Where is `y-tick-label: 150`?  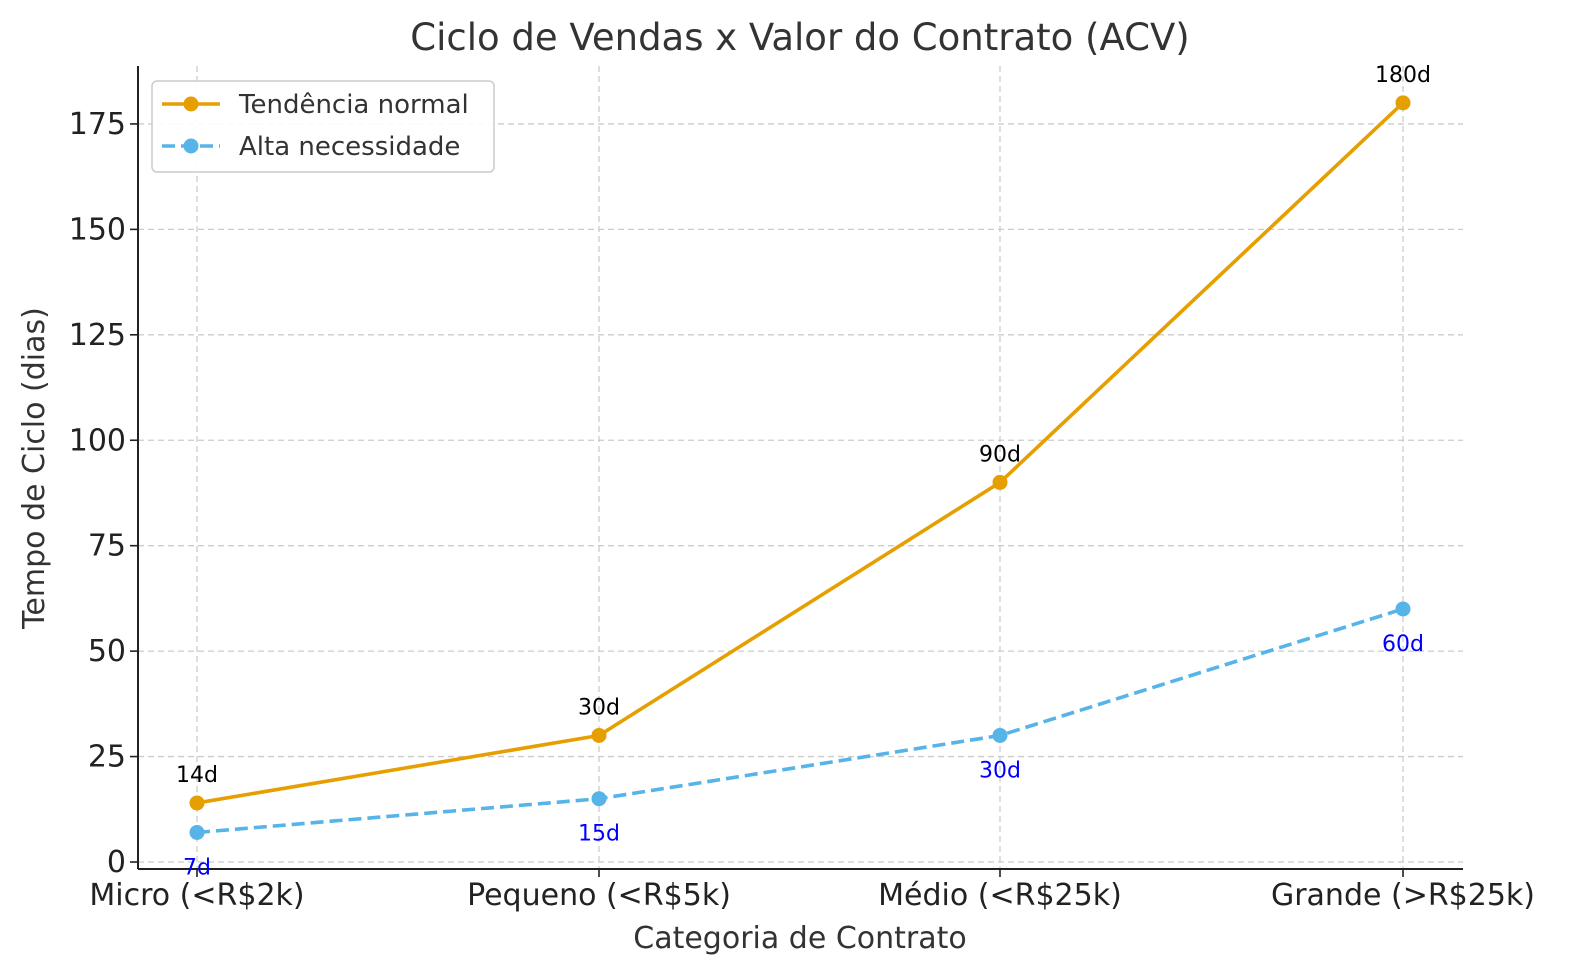 y-tick-label: 150 is located at coordinates (97, 229).